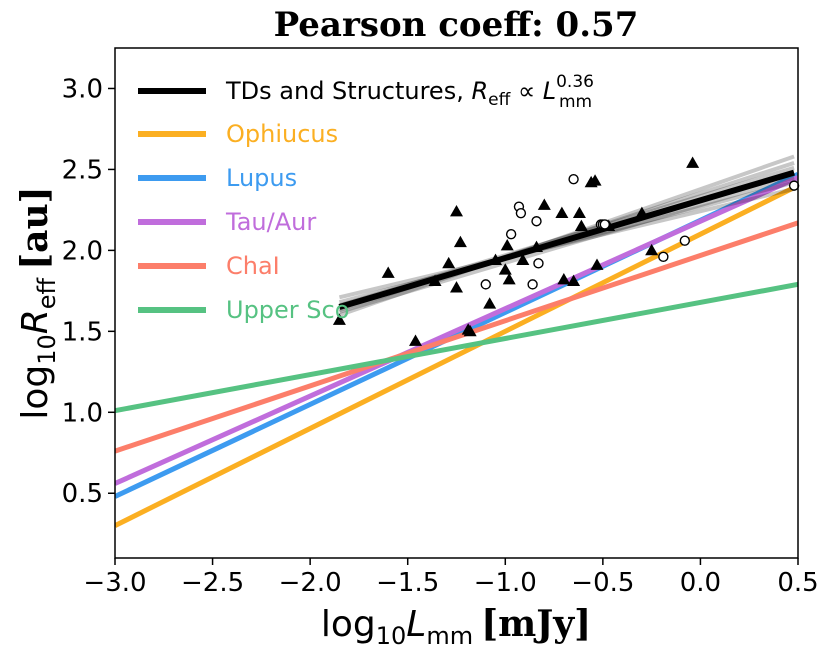 The image size is (831, 653). What do you see at coordinates (82, 251) in the screenshot?
I see `y-tick-label: 2.0` at bounding box center [82, 251].